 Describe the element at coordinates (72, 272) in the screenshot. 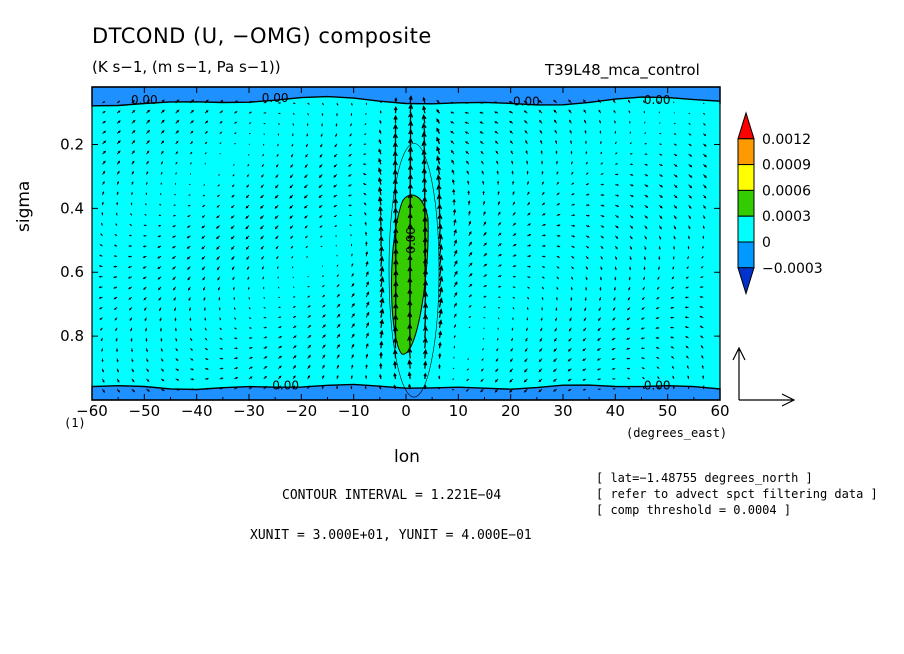

I see `y-tick-label: 0.6` at that location.